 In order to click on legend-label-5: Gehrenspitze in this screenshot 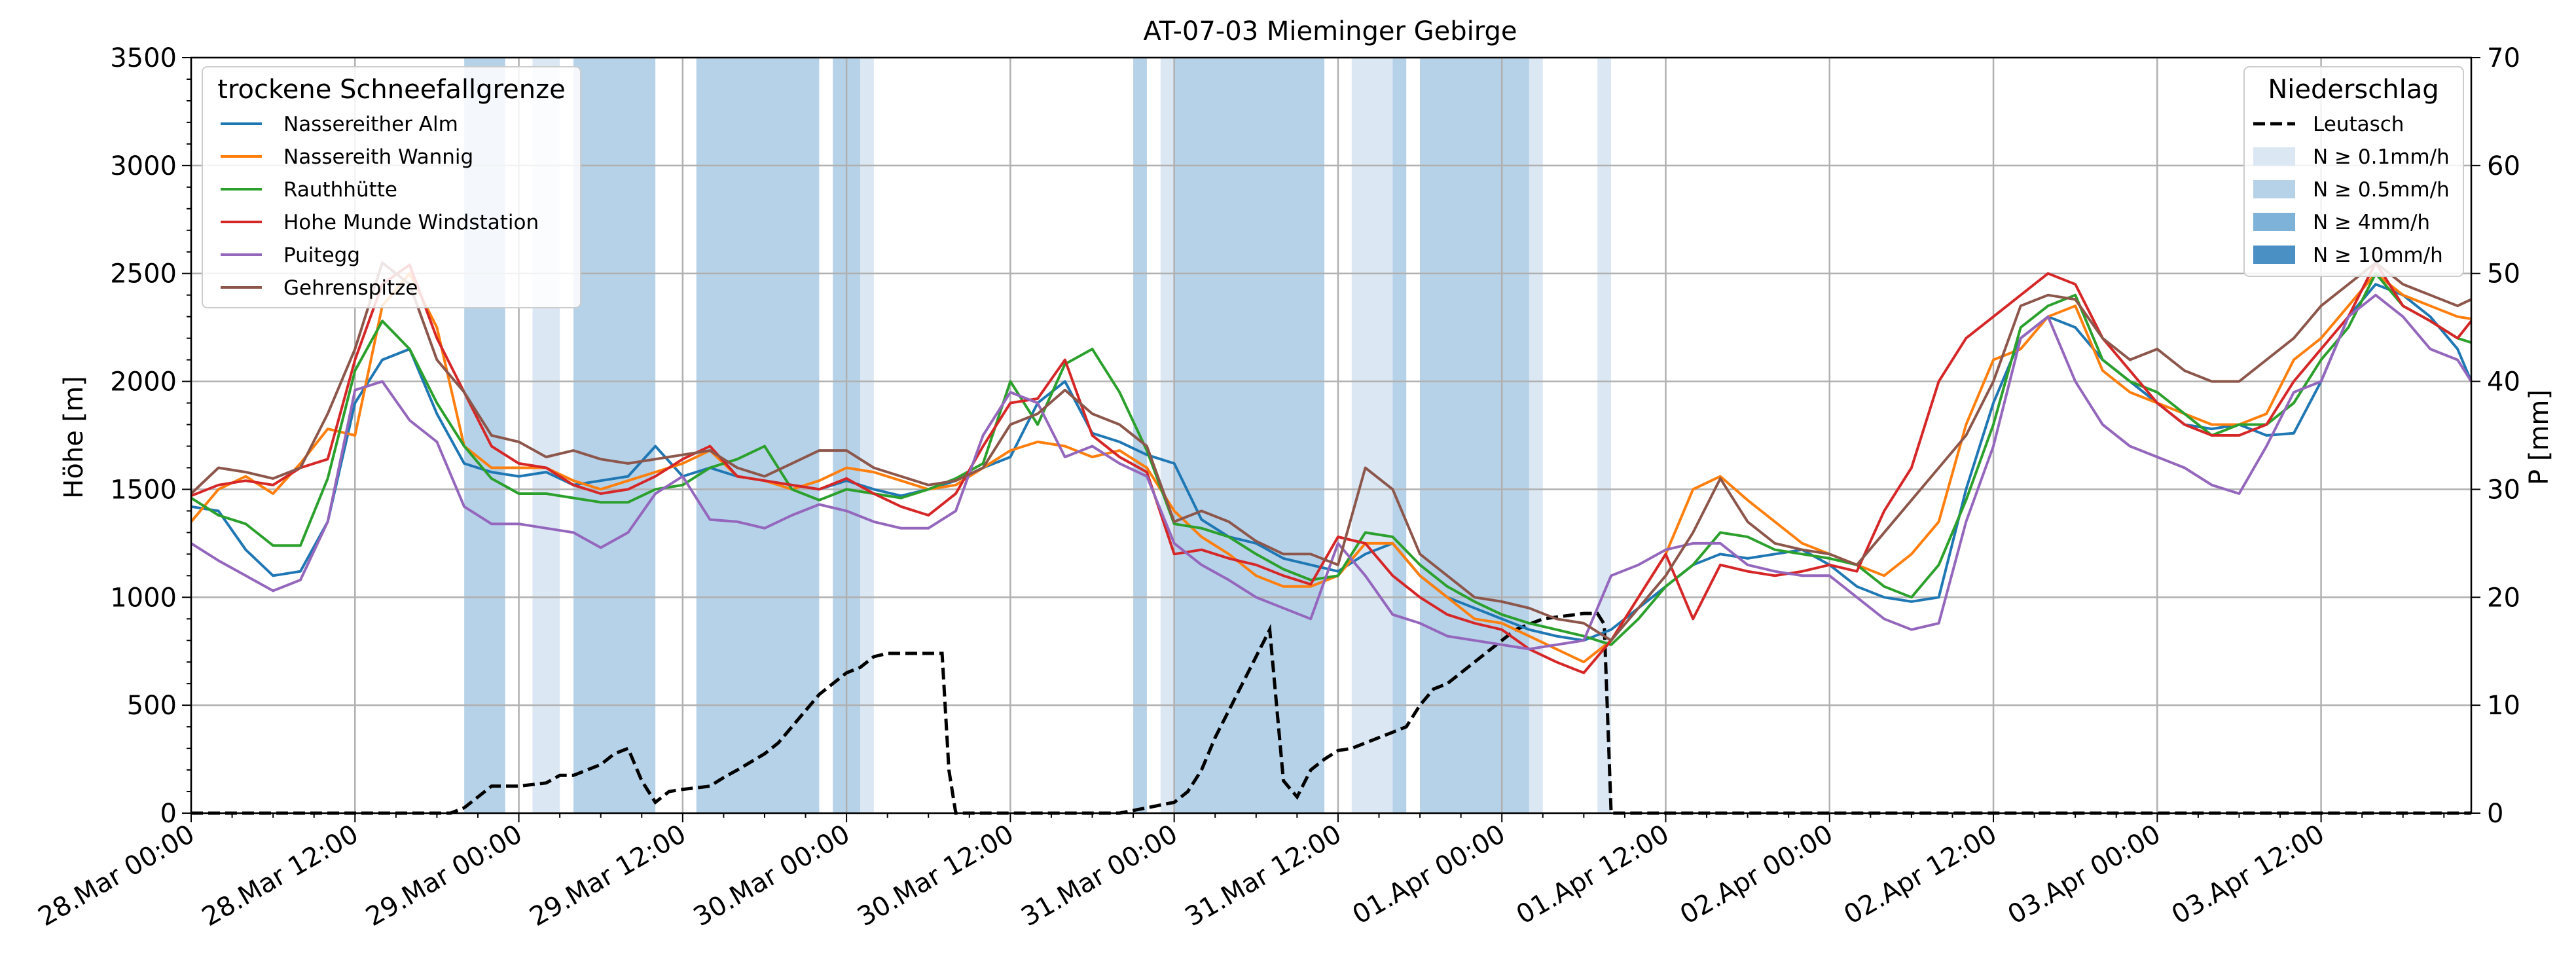, I will do `click(350, 288)`.